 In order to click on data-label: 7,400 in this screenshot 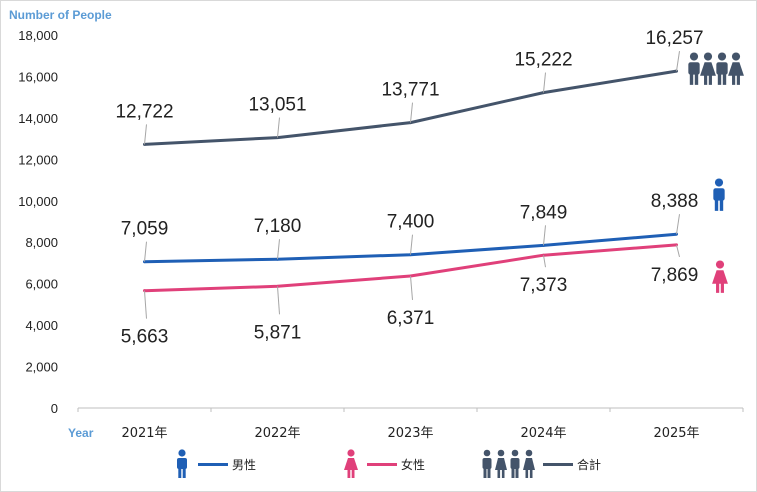, I will do `click(411, 222)`.